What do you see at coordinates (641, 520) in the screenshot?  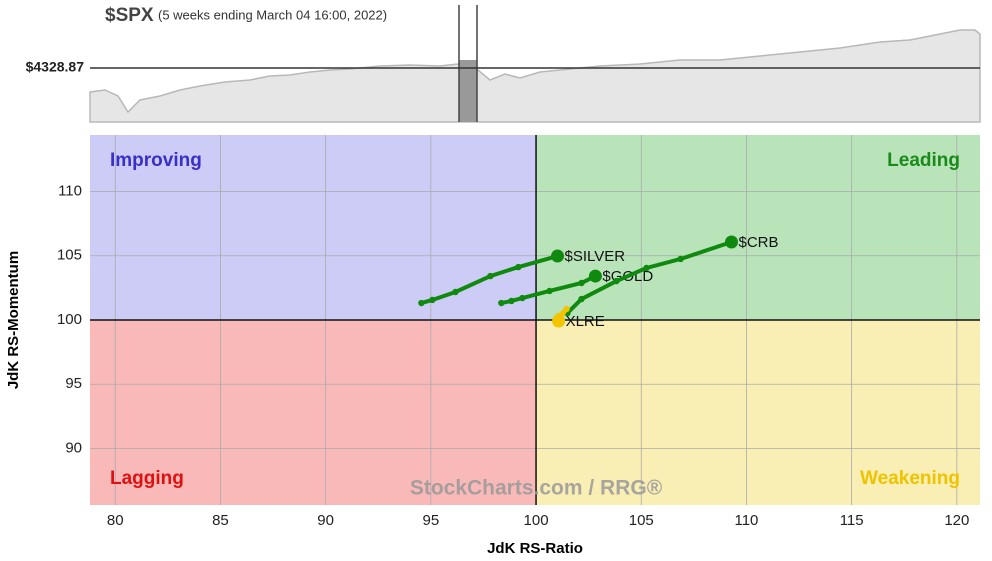 I see `x-tick-label: 105` at bounding box center [641, 520].